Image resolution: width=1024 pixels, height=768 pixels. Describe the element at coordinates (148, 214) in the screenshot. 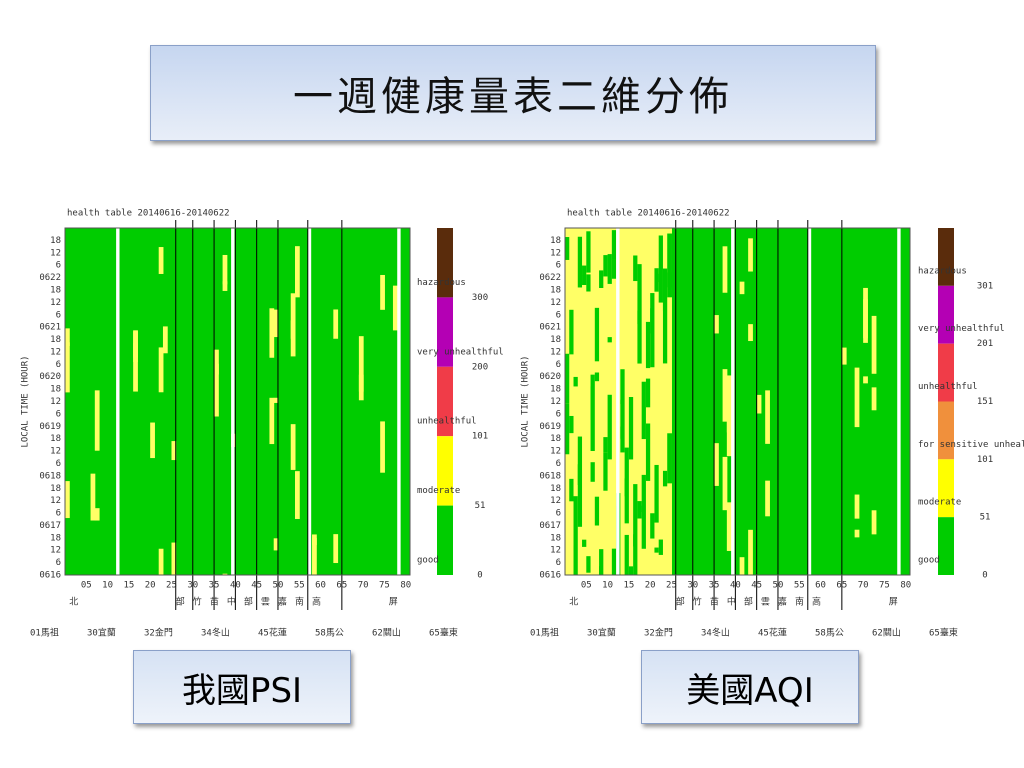

I see `plot-title: health table 20140616-20140622` at that location.